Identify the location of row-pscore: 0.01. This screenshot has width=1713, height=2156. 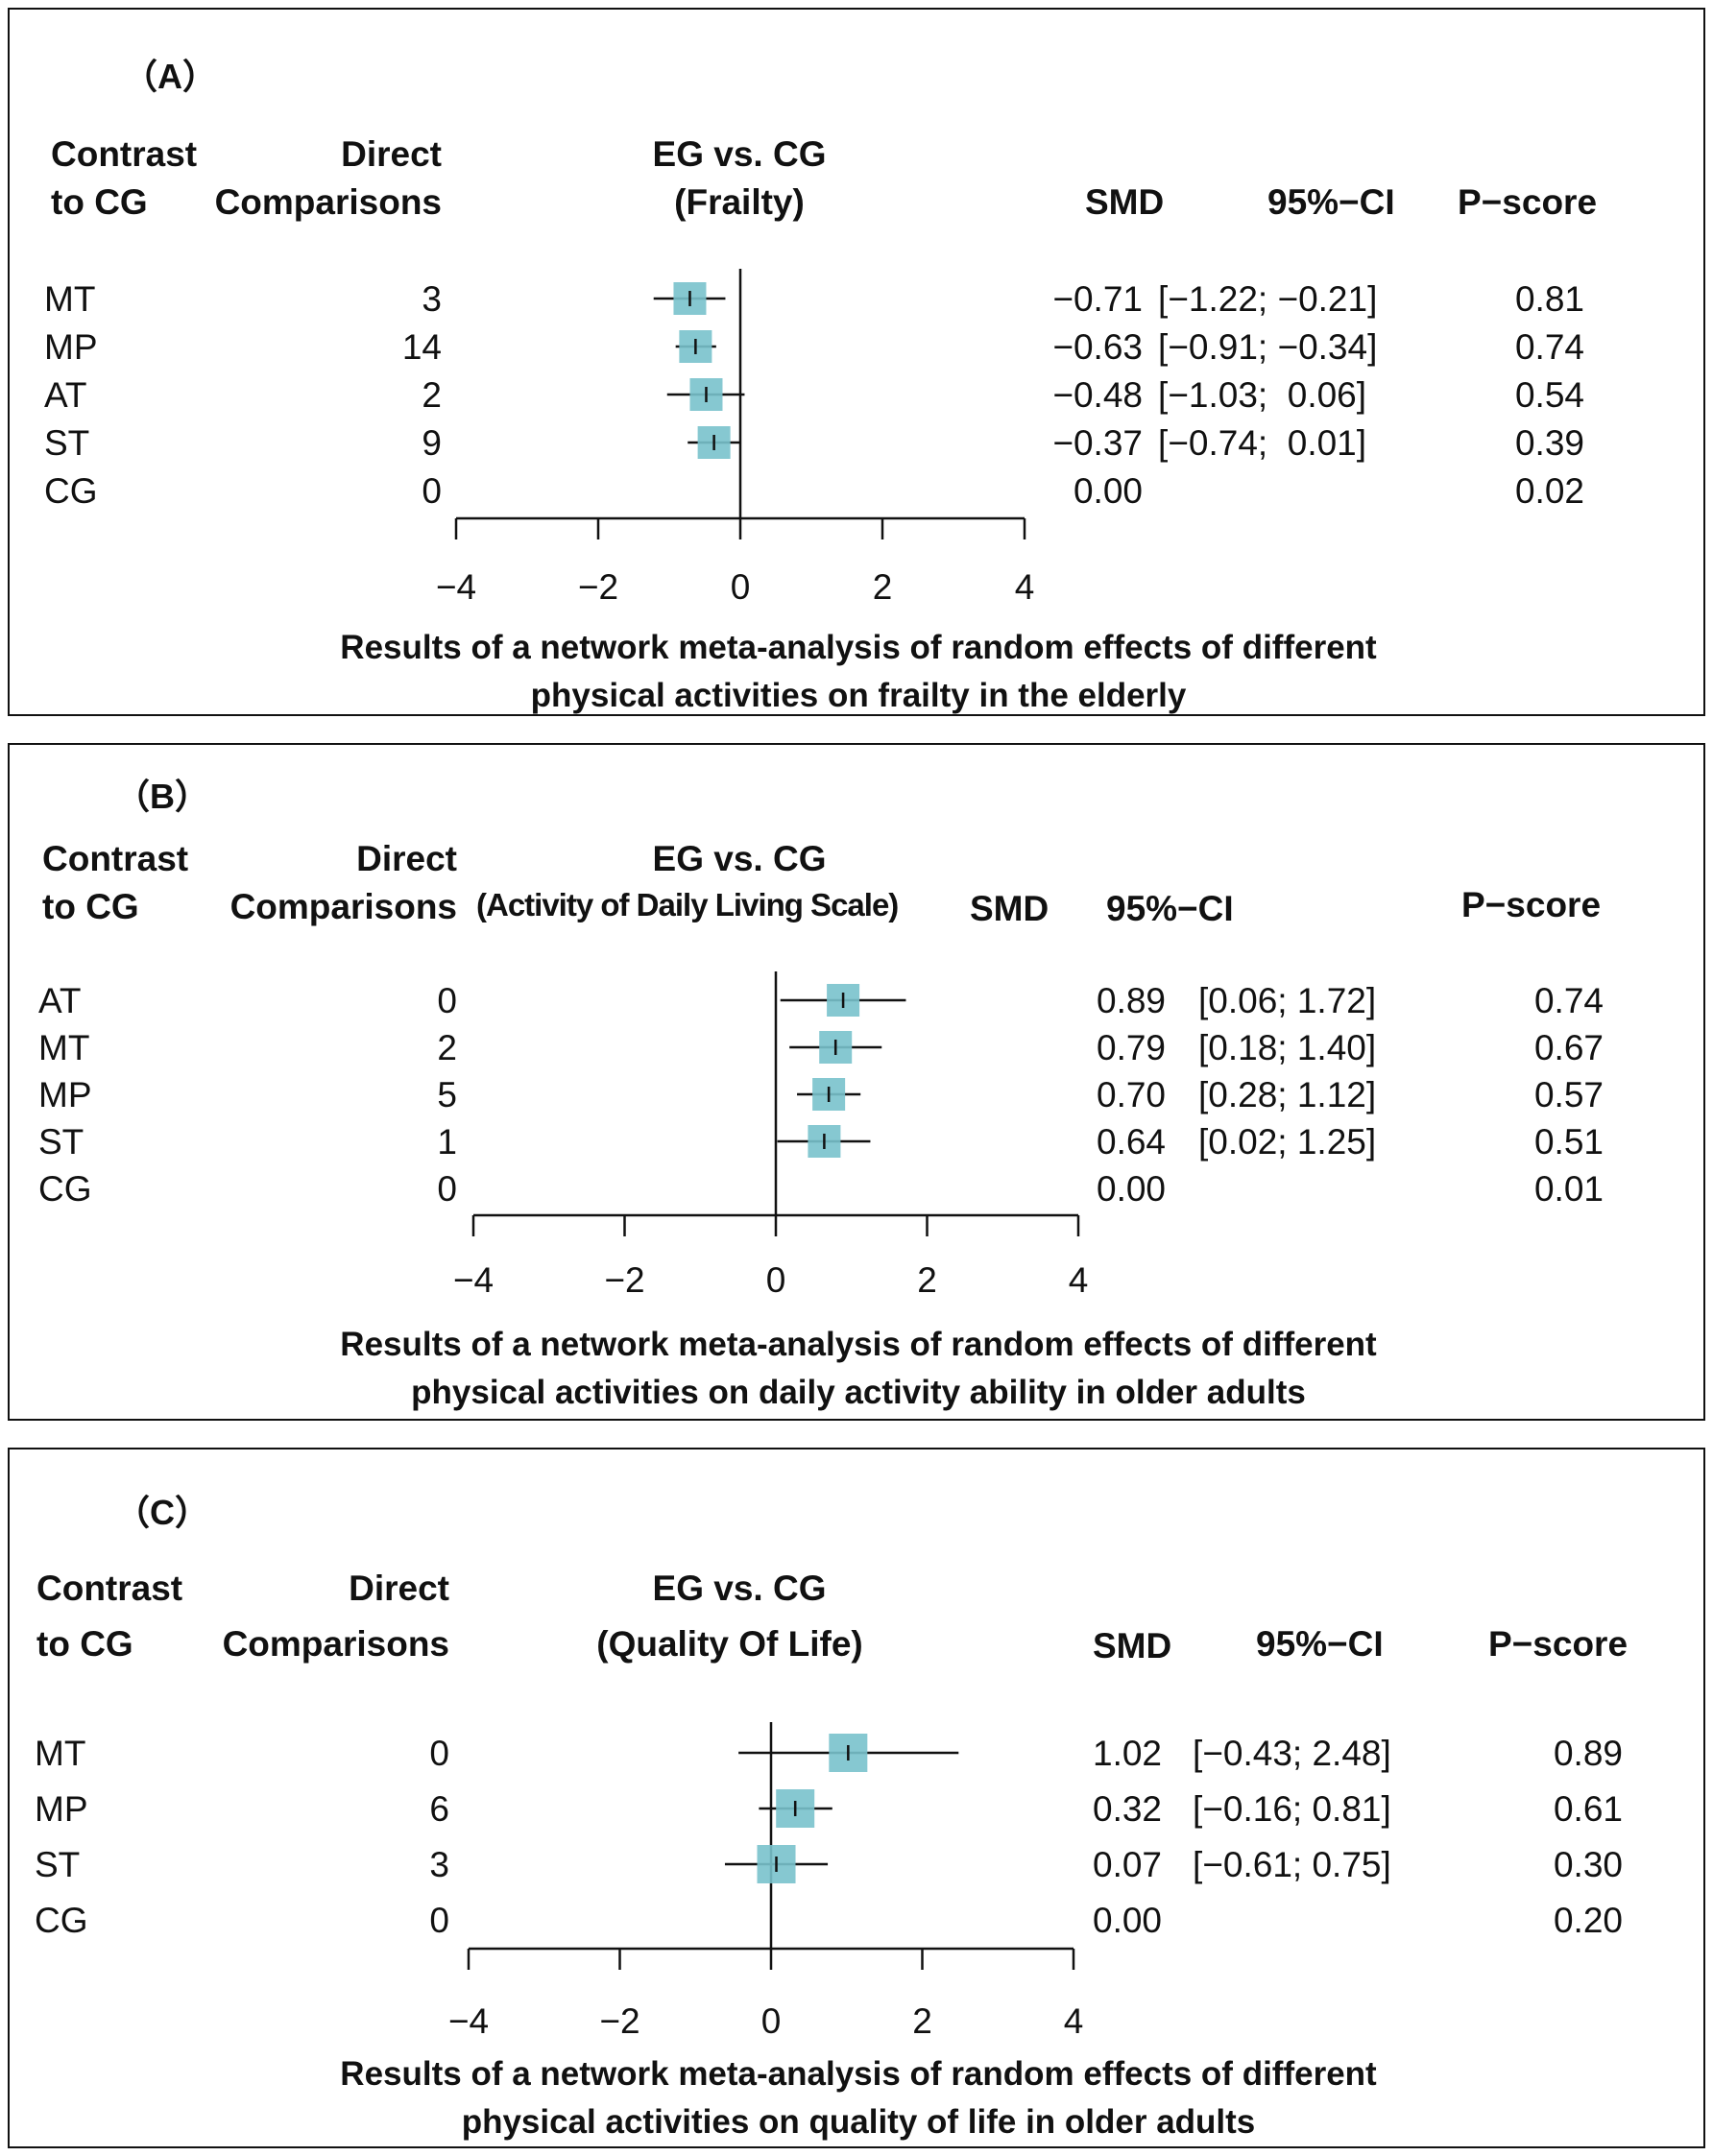
(1568, 1189).